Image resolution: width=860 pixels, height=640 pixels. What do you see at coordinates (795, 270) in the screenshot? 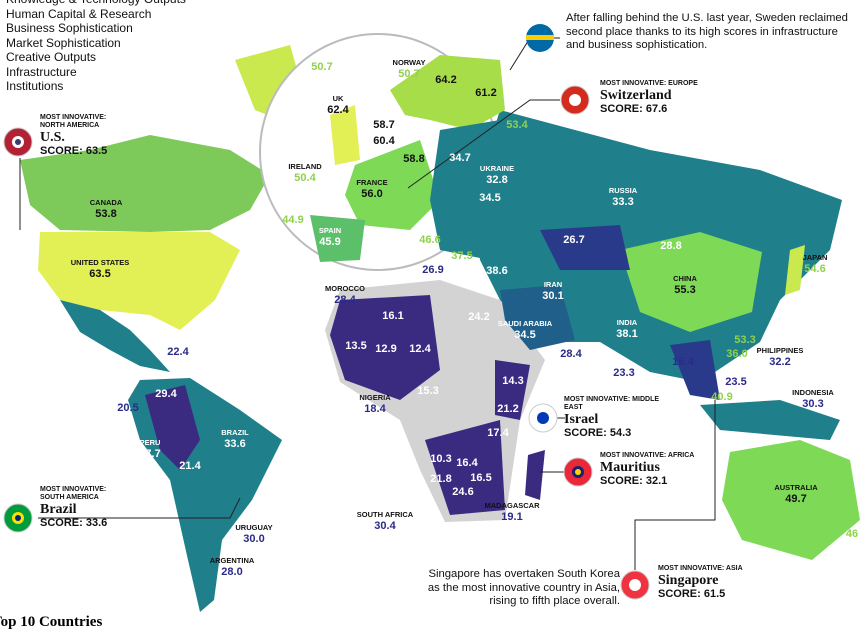
I see `japan` at bounding box center [795, 270].